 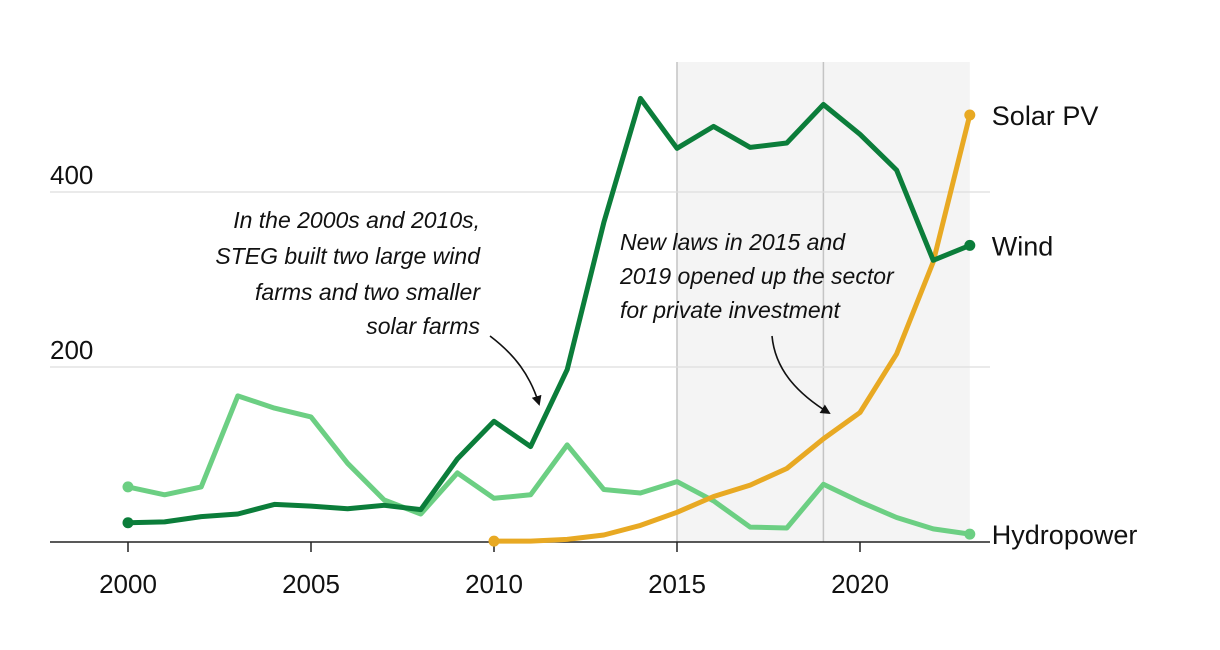 What do you see at coordinates (1045, 116) in the screenshot?
I see `series-label-solar-pv: Solar PV` at bounding box center [1045, 116].